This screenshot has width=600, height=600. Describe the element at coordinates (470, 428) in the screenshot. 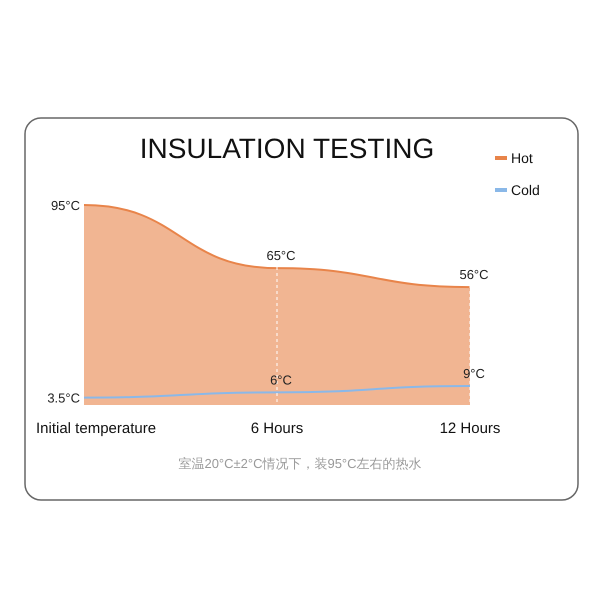

I see `x-tick-label: 12 Hours` at that location.